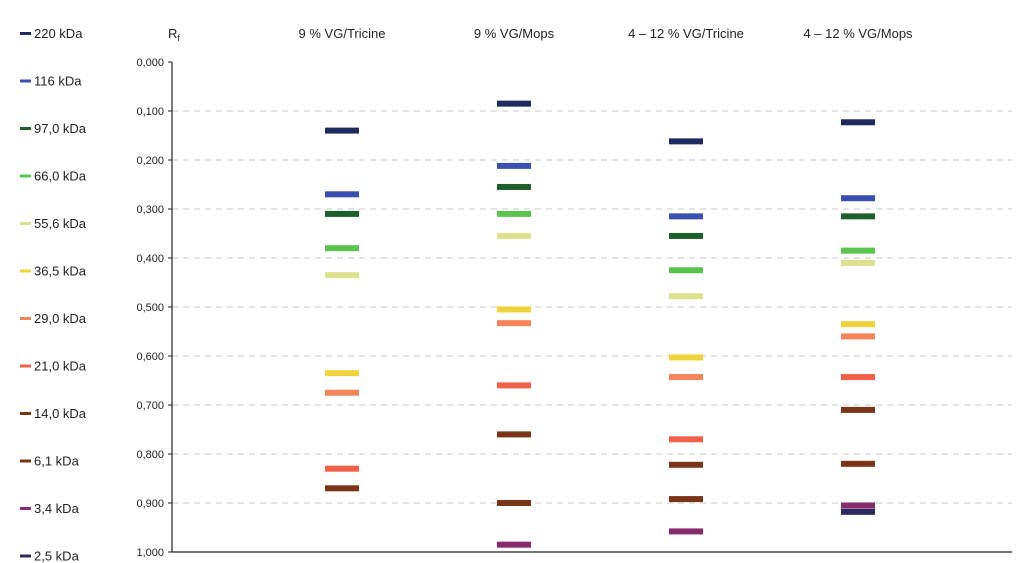 This screenshot has width=1020, height=563. Describe the element at coordinates (57, 556) in the screenshot. I see `legend-label: 2,5 kDa` at that location.